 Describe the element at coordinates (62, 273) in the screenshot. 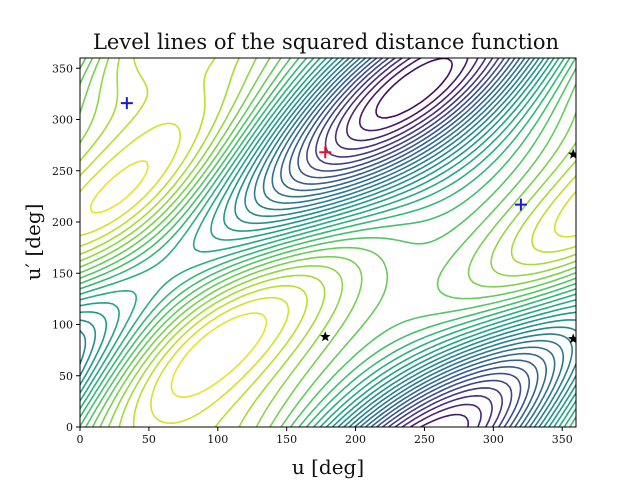

I see `y-tick-label: 150` at that location.